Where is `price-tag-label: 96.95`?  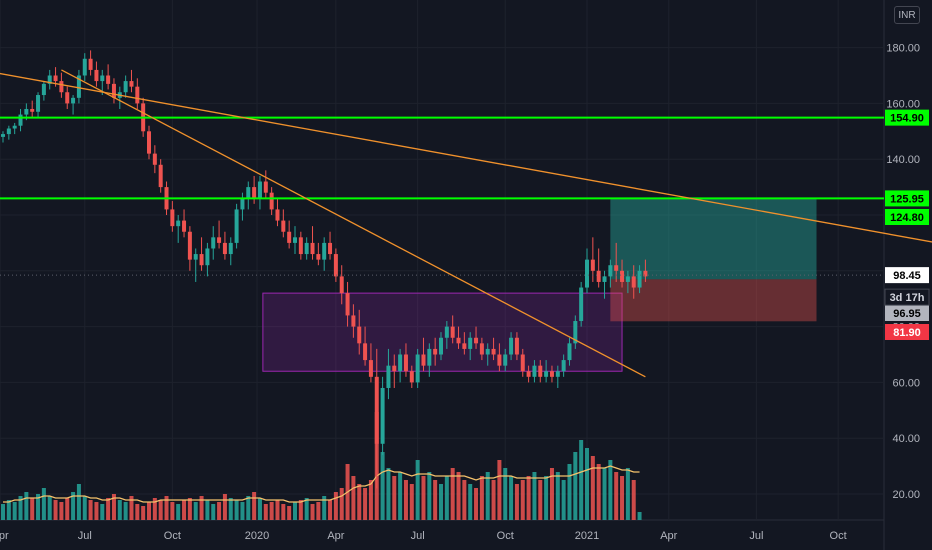
price-tag-label: 96.95 is located at coordinates (907, 314).